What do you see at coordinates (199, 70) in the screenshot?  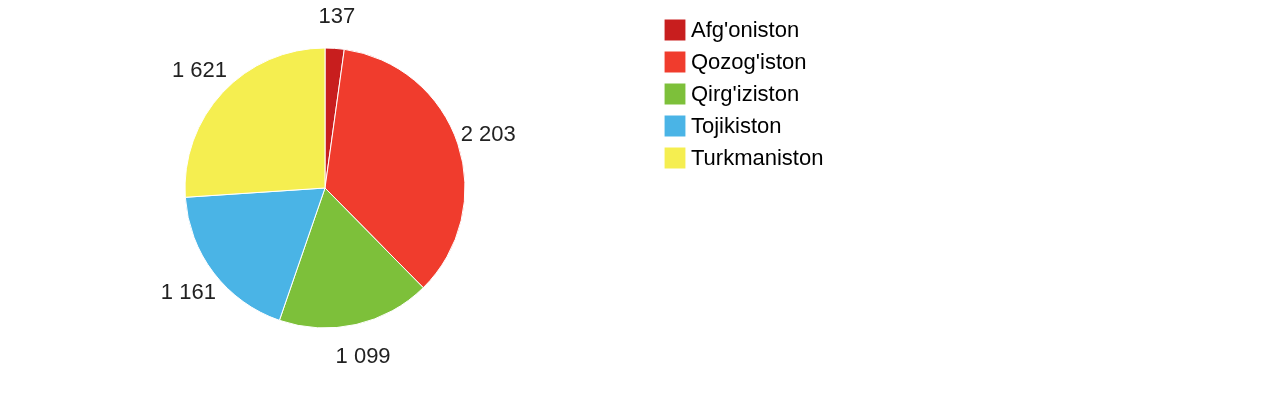 I see `data-label: 1 621` at bounding box center [199, 70].